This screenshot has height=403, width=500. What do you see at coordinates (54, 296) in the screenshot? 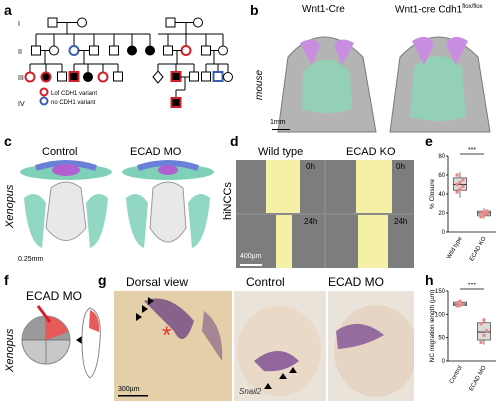
I see `panel-f-title: ECAD MO` at bounding box center [54, 296].